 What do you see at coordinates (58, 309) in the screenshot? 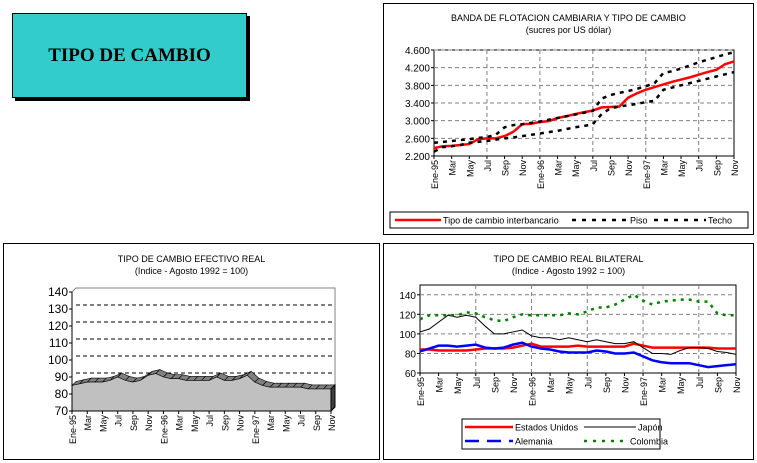
I see `y-tick-label: 130` at bounding box center [58, 309].